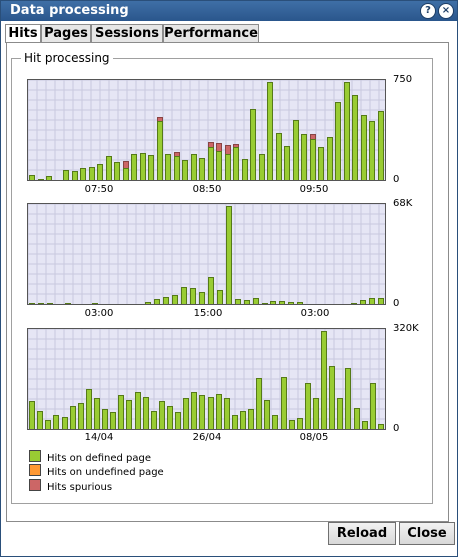  What do you see at coordinates (207, 189) in the screenshot?
I see `chart-hourly-xtick: 08:50` at bounding box center [207, 189].